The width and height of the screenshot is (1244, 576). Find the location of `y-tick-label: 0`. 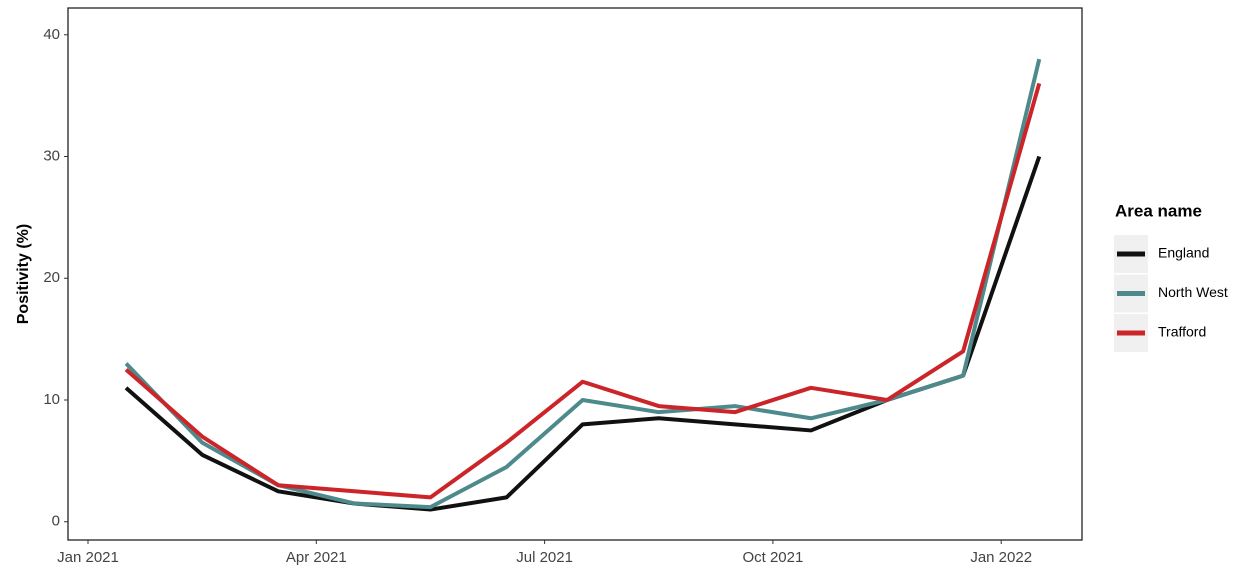

y-tick-label: 0 is located at coordinates (56, 521).